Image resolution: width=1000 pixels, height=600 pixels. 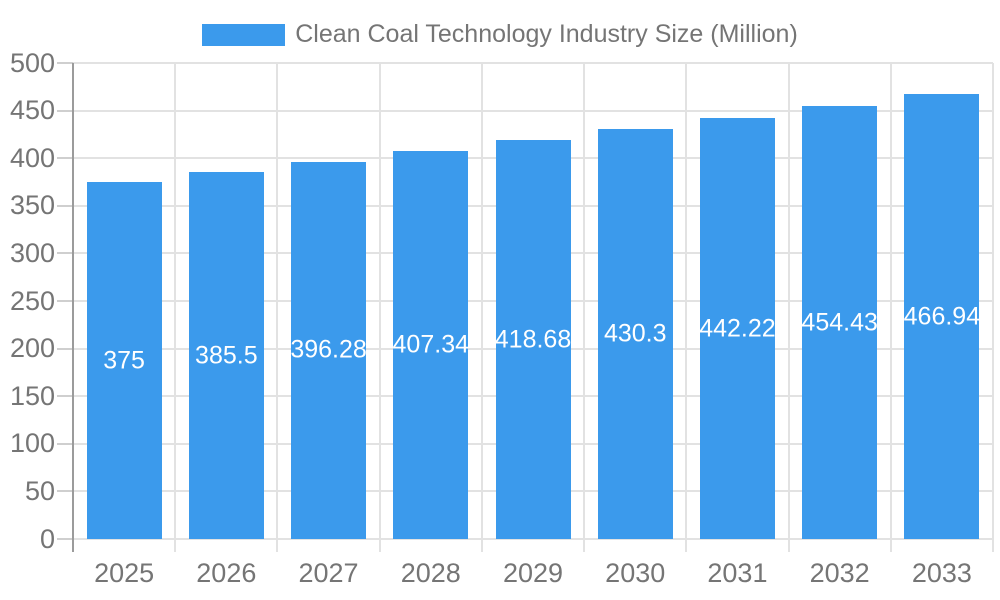 I want to click on y-axis-label: 500, so click(x=32, y=62).